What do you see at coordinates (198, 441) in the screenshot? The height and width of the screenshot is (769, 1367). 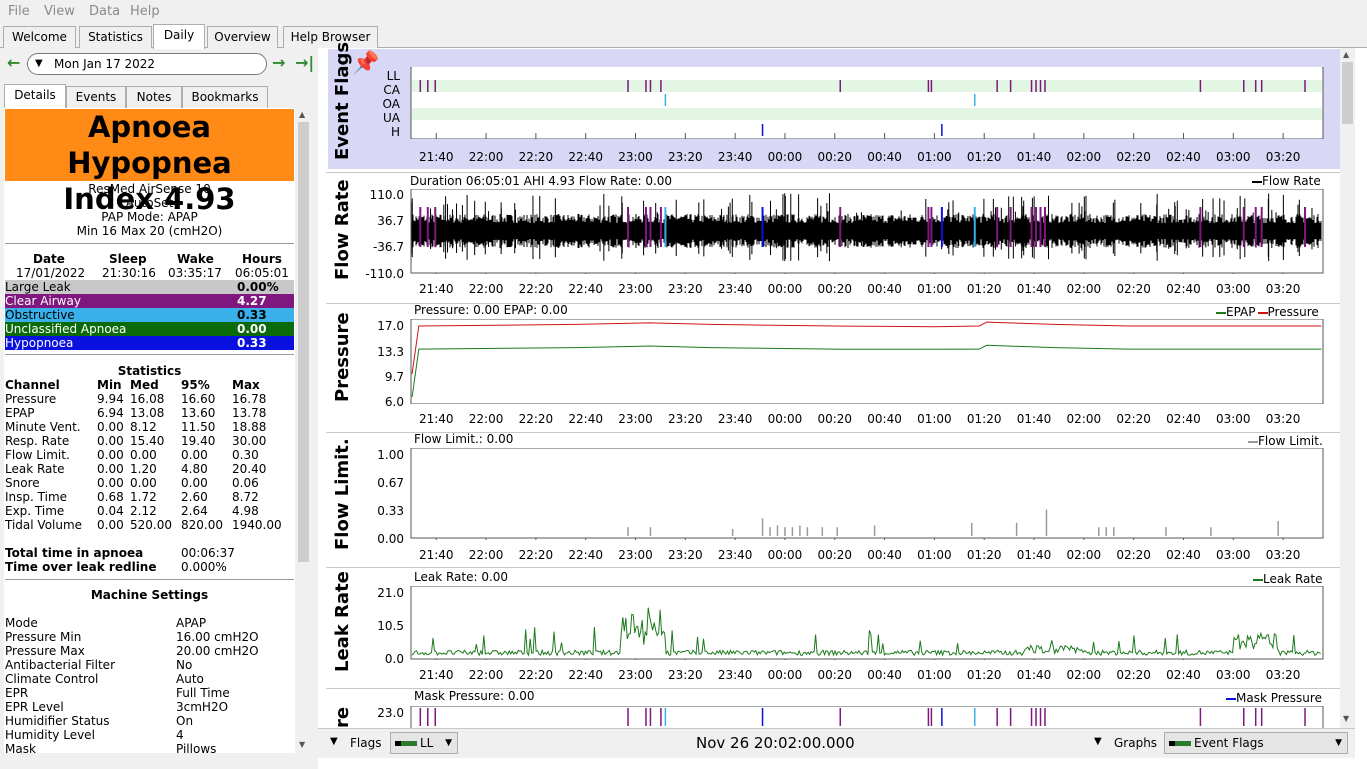 I see `stats-value: 19.40` at bounding box center [198, 441].